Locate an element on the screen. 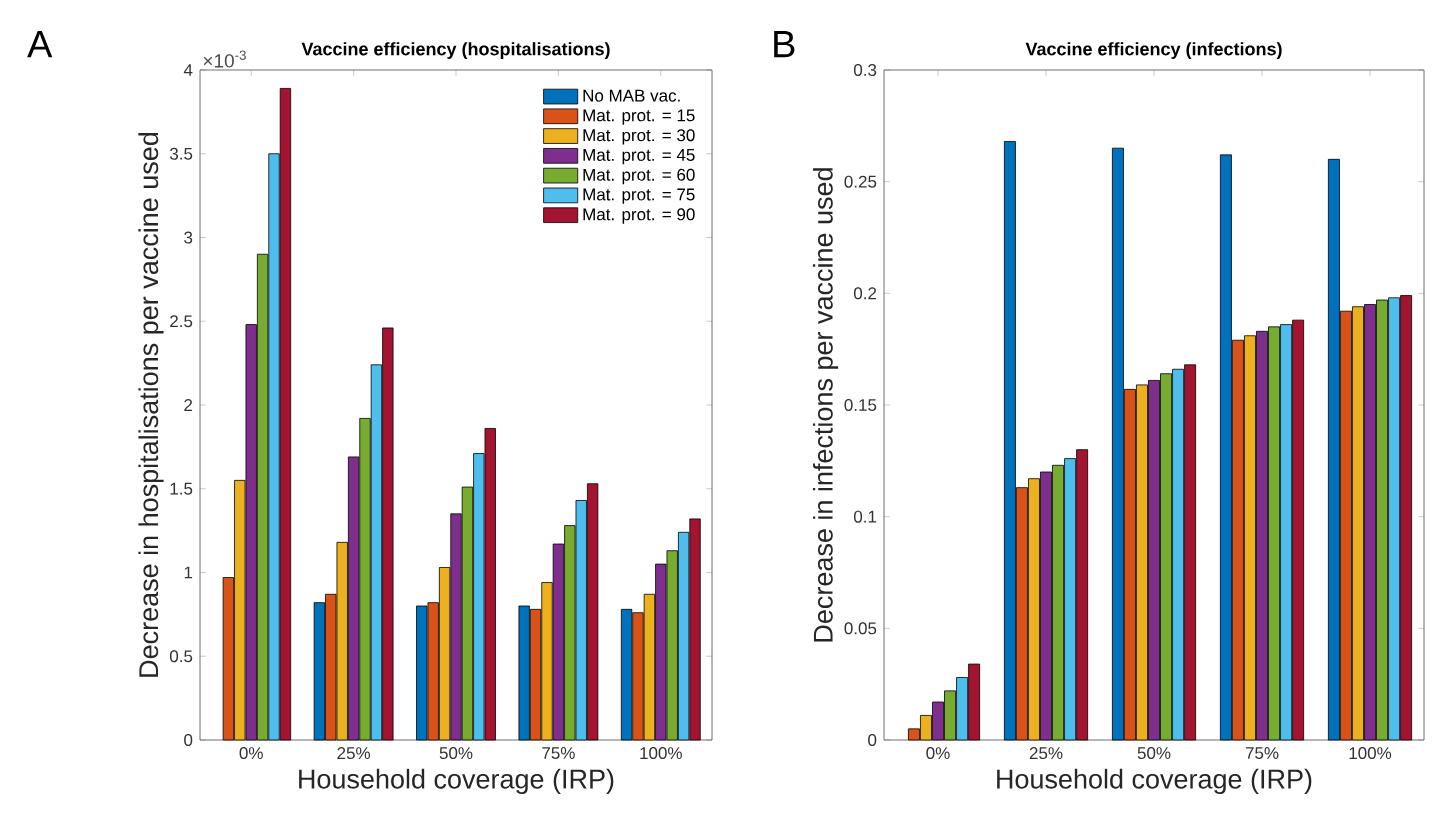  y-tick-label: 2.5 is located at coordinates (181, 321).